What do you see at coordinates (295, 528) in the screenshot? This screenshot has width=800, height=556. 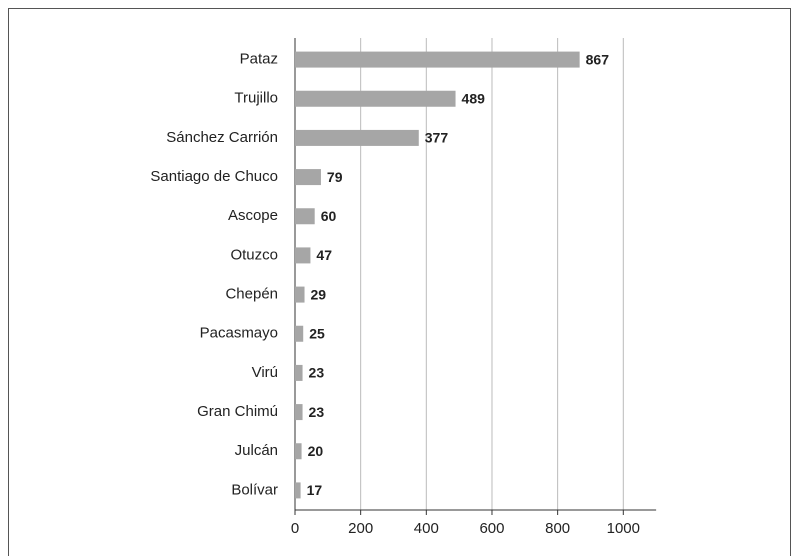 I see `x-tick-label: 0` at bounding box center [295, 528].